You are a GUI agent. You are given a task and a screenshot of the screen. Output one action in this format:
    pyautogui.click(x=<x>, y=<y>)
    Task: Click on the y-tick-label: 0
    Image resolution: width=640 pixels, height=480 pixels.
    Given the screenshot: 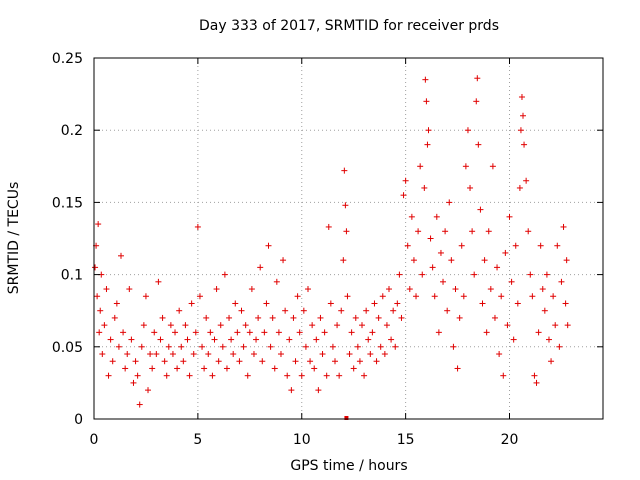 What is the action you would take?
    pyautogui.click(x=78, y=420)
    